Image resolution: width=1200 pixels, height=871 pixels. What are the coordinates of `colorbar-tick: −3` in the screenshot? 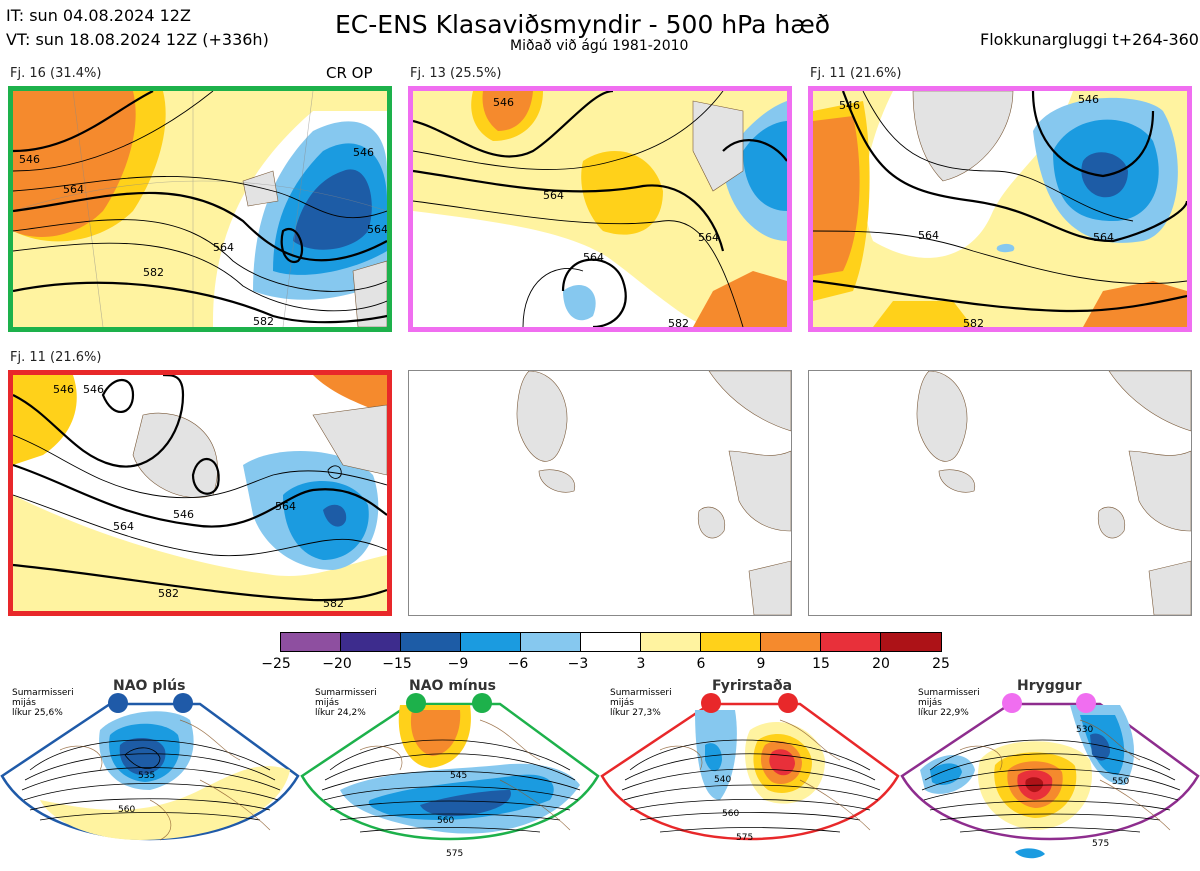 It's located at (578, 664).